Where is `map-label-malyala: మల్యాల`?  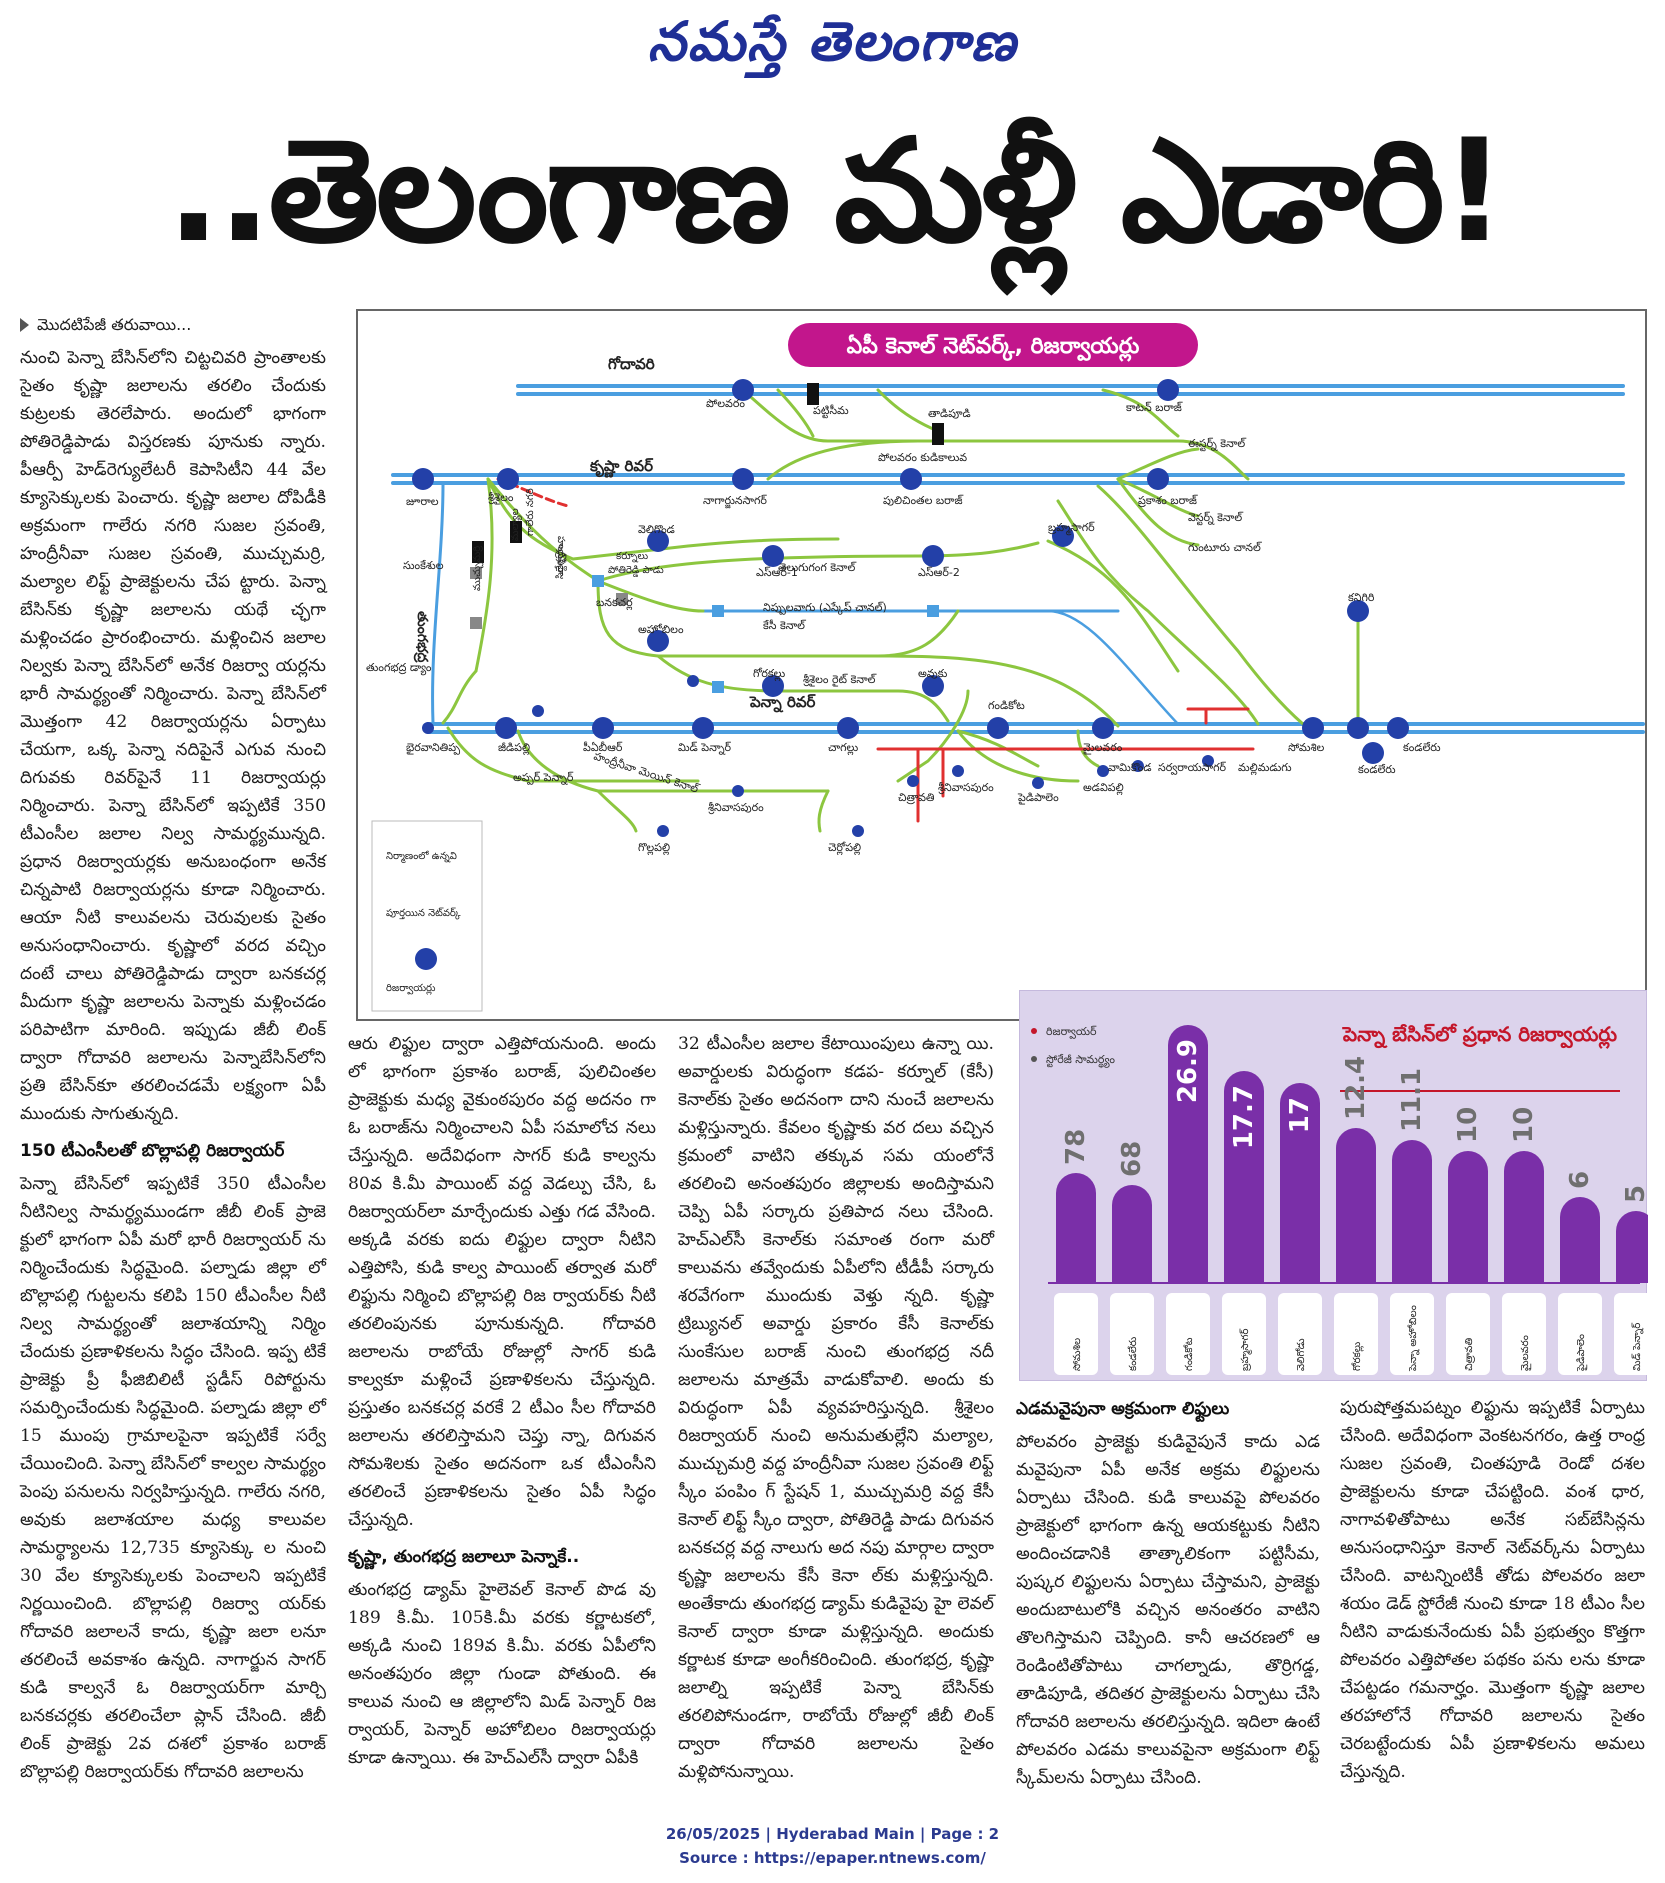
map-label-malyala: మల్యాల is located at coordinates (516, 524).